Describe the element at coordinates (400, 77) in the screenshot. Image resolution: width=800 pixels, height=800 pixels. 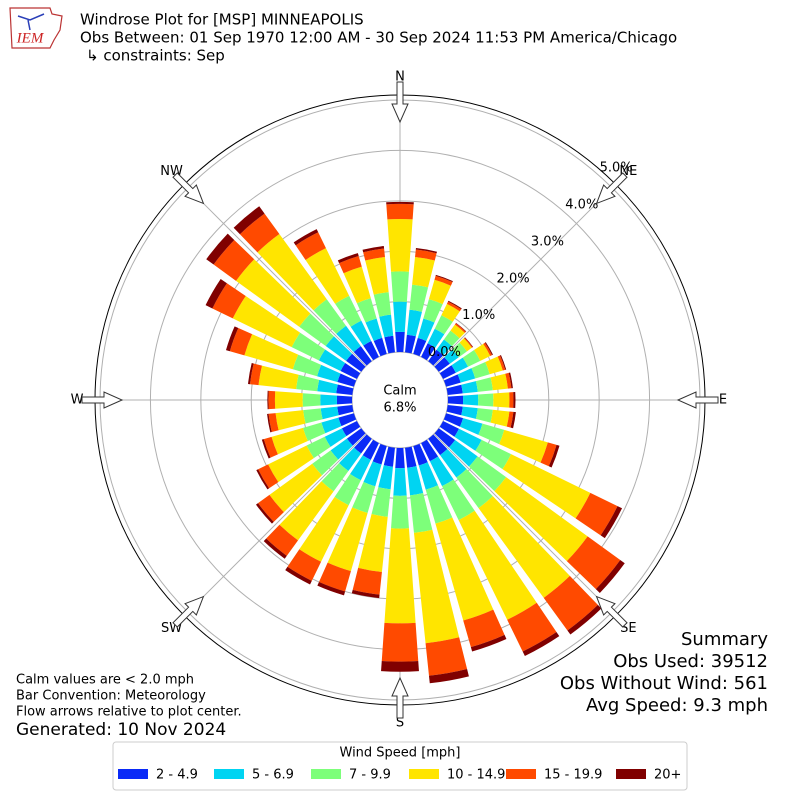
I see `direction-label: N` at that location.